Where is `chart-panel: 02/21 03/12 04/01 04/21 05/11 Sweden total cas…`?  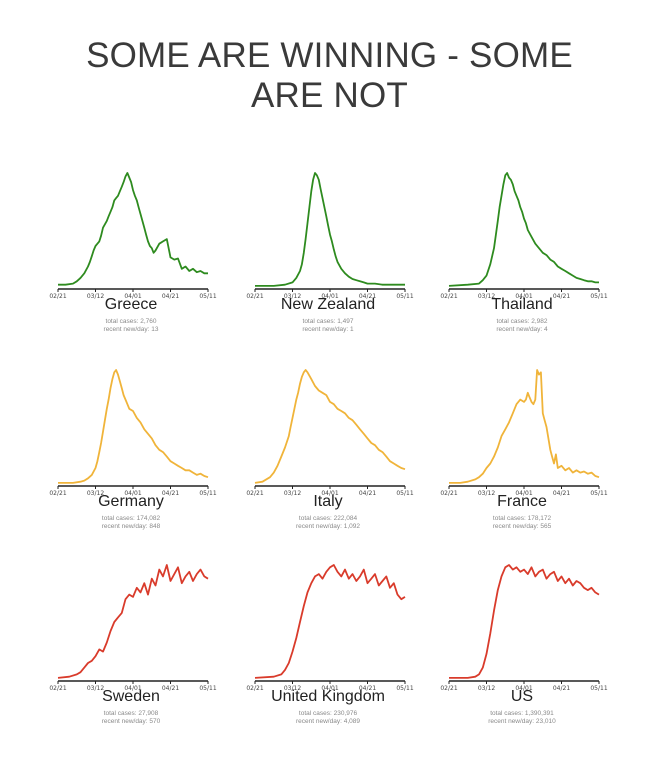 chart-panel: 02/21 03/12 04/01 04/21 05/11 Sweden total cas… is located at coordinates (131, 652).